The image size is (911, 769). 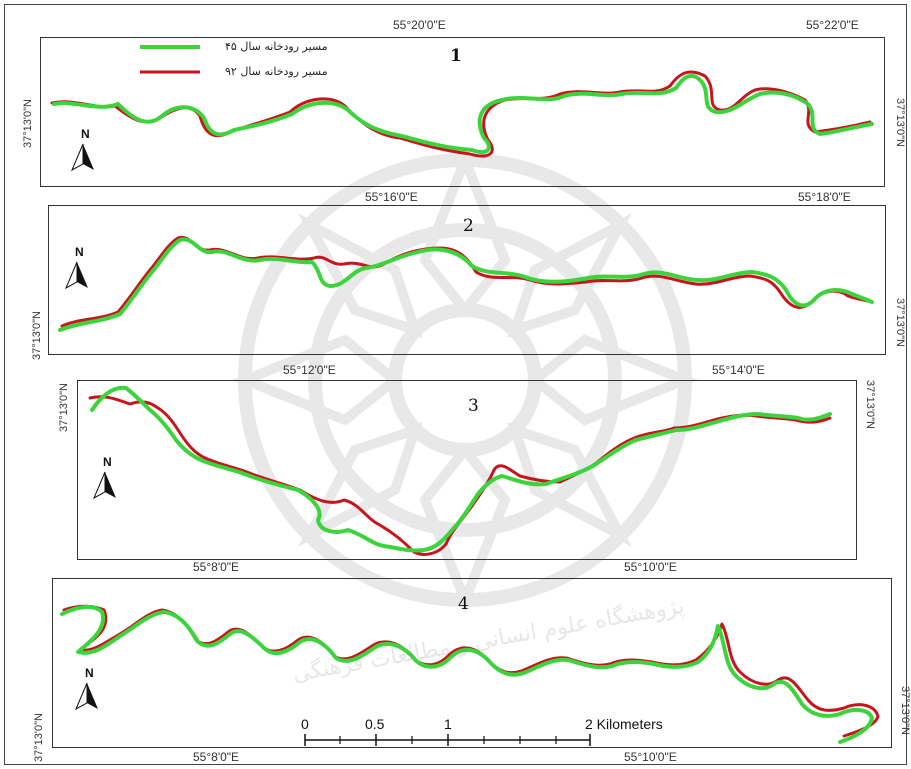 What do you see at coordinates (216, 757) in the screenshot?
I see `panel-4-lon-bottom-left: 55°8'0"E` at bounding box center [216, 757].